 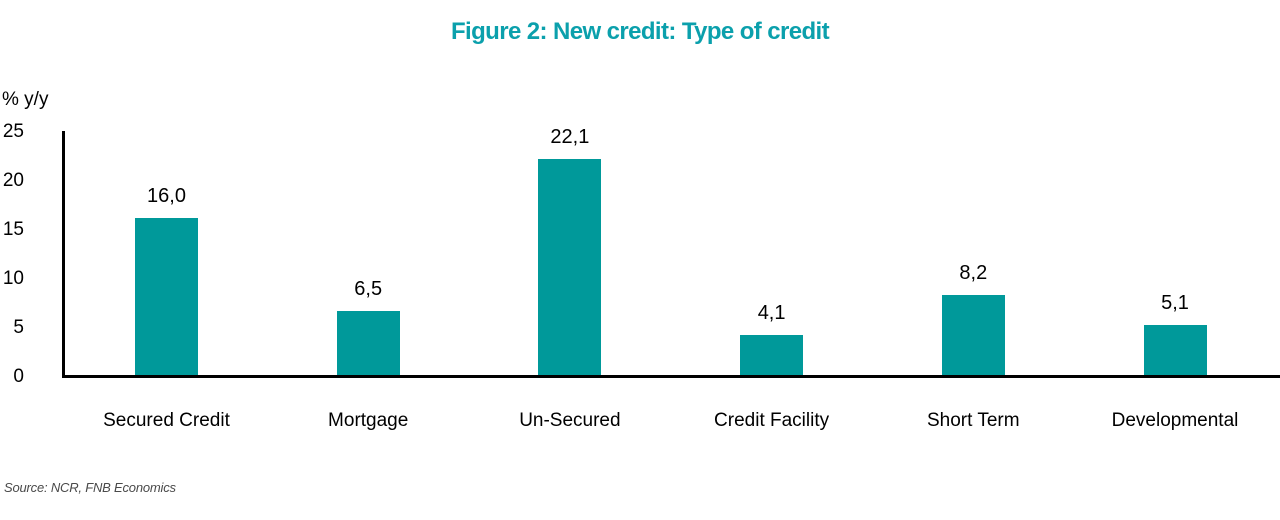 What do you see at coordinates (13, 180) in the screenshot?
I see `y-tick-label-20: 20` at bounding box center [13, 180].